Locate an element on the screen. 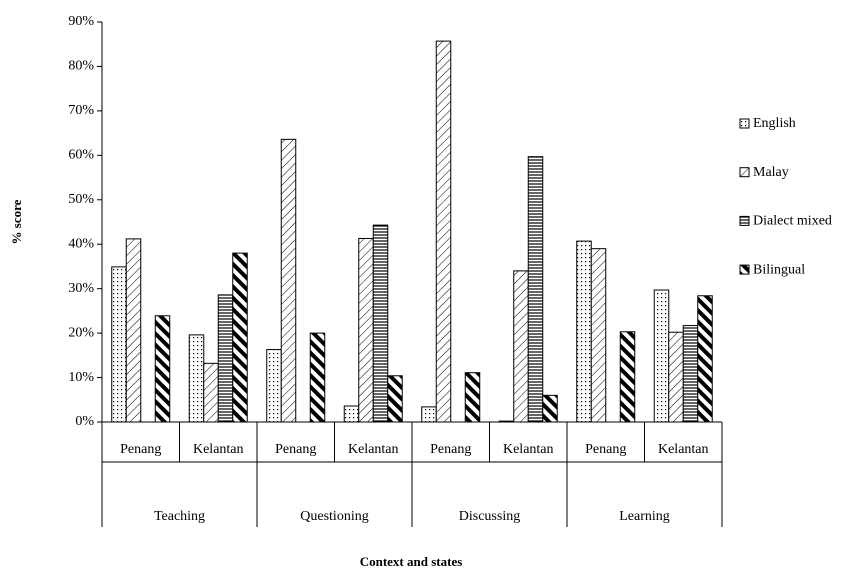 This screenshot has width=861, height=571. group-label: Learning is located at coordinates (644, 516).